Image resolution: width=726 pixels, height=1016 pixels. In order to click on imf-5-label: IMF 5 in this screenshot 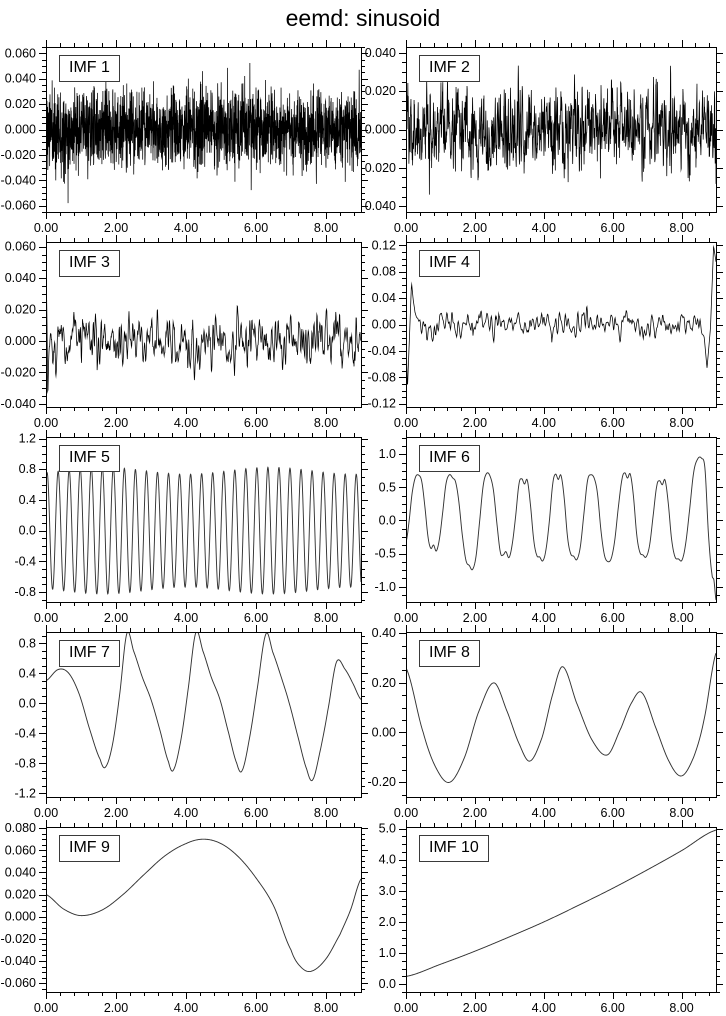, I will do `click(89, 458)`.